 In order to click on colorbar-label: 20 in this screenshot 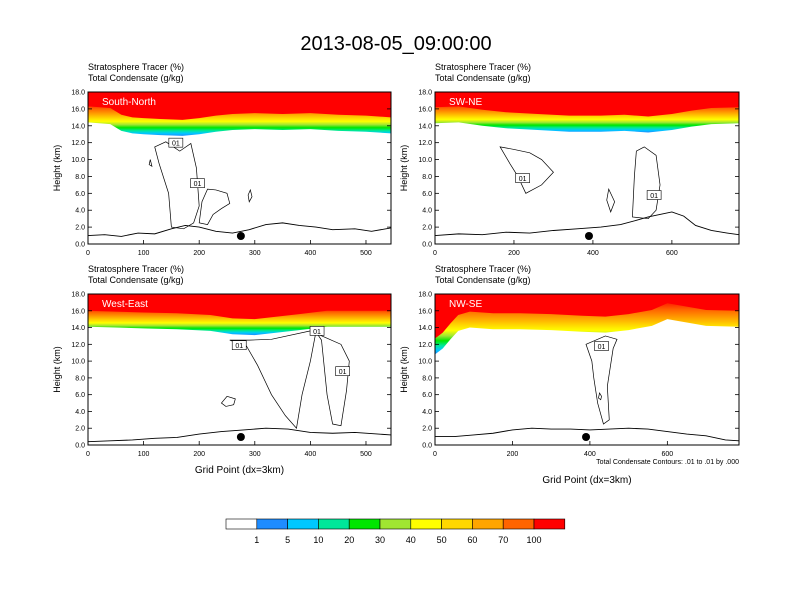, I will do `click(349, 540)`.